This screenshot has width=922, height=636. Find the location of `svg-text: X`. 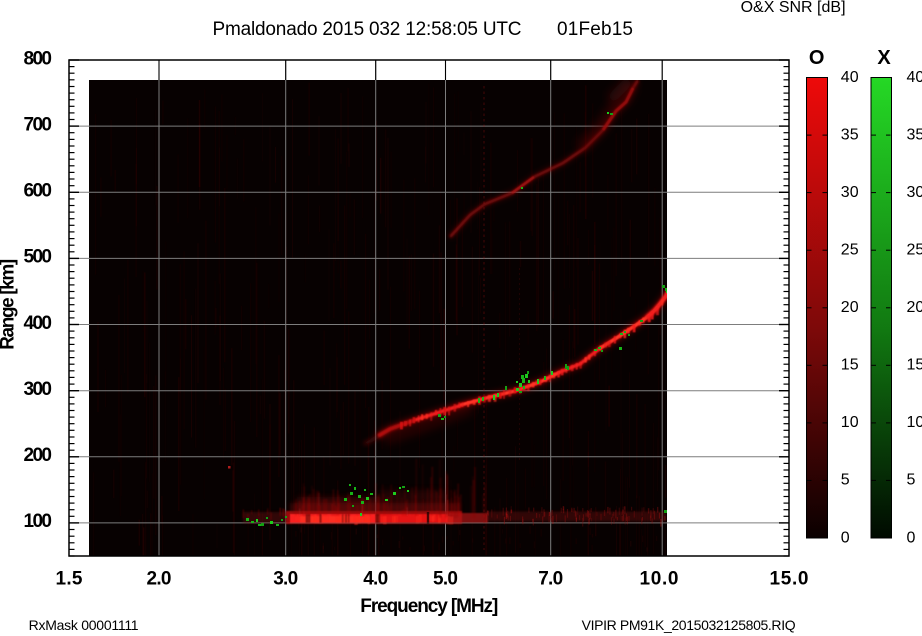

svg-text: X is located at coordinates (884, 58).